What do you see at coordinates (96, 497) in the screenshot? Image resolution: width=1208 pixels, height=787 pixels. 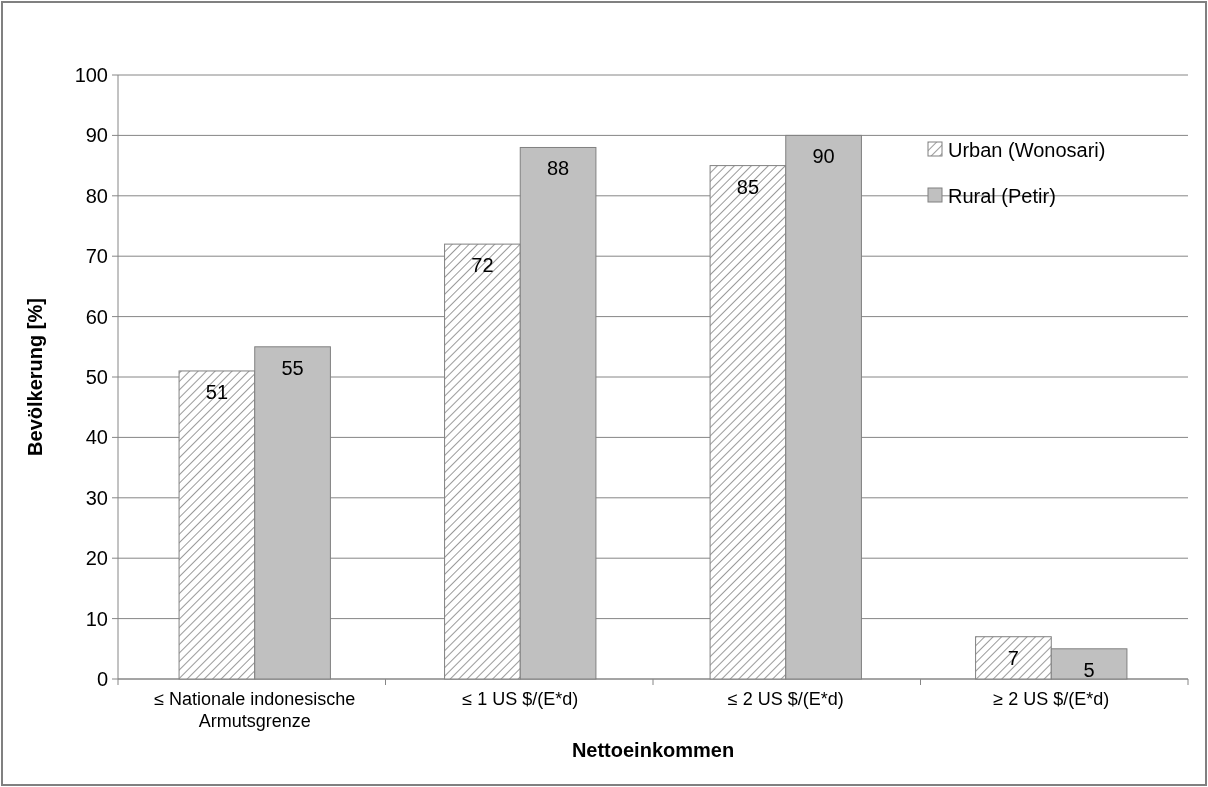 I see `y-tick-label: 30` at bounding box center [96, 497].